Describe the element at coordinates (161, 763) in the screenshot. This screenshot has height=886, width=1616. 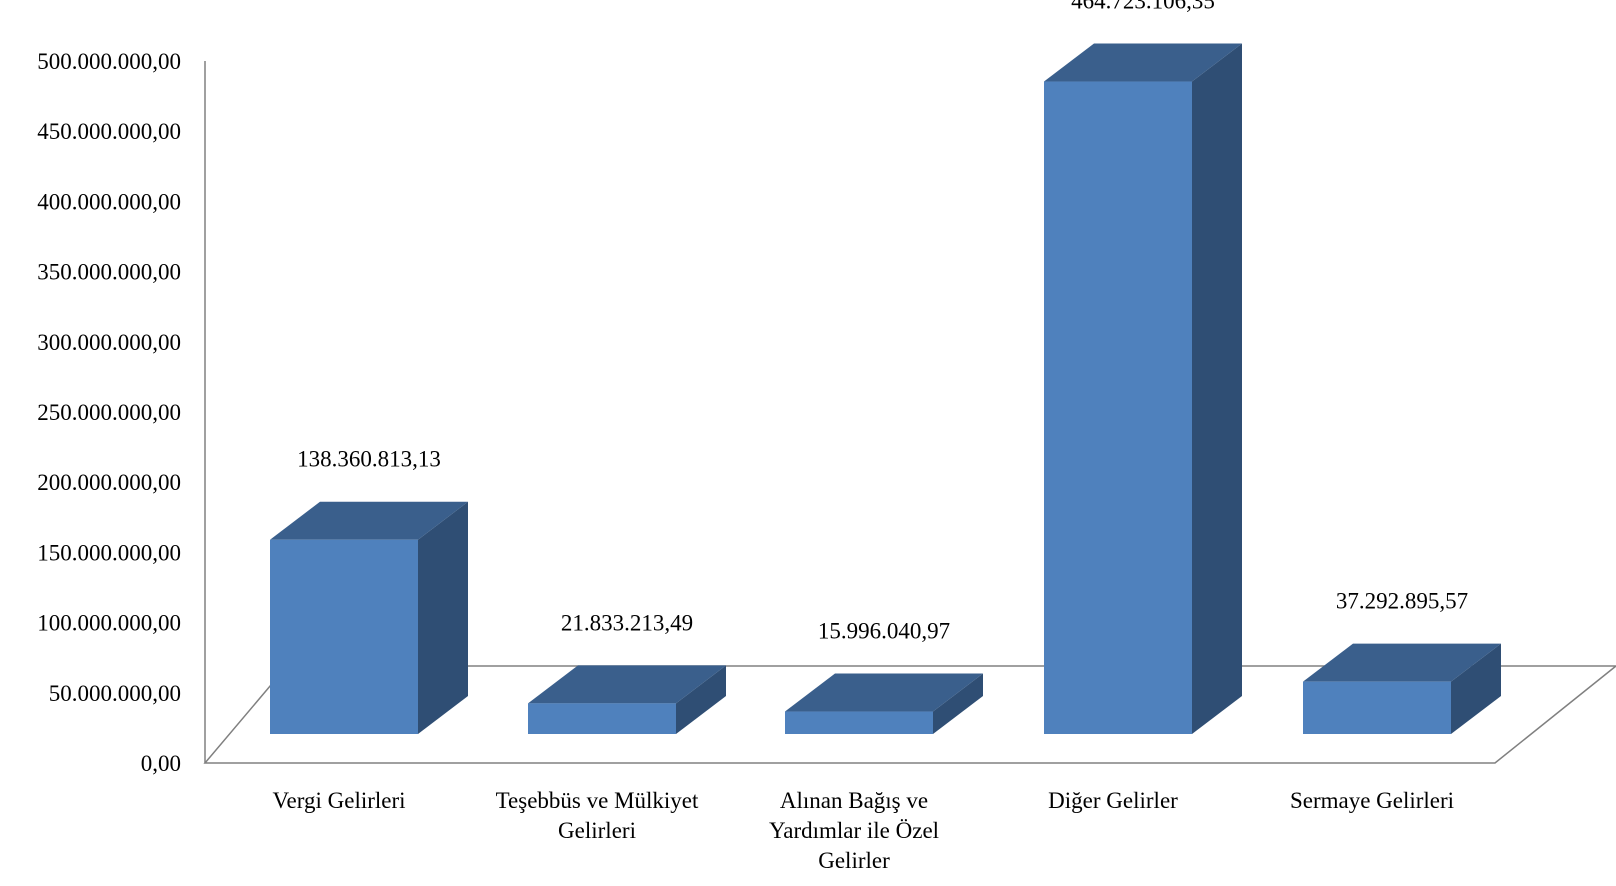
I see `y-tick-label: 0,00` at that location.